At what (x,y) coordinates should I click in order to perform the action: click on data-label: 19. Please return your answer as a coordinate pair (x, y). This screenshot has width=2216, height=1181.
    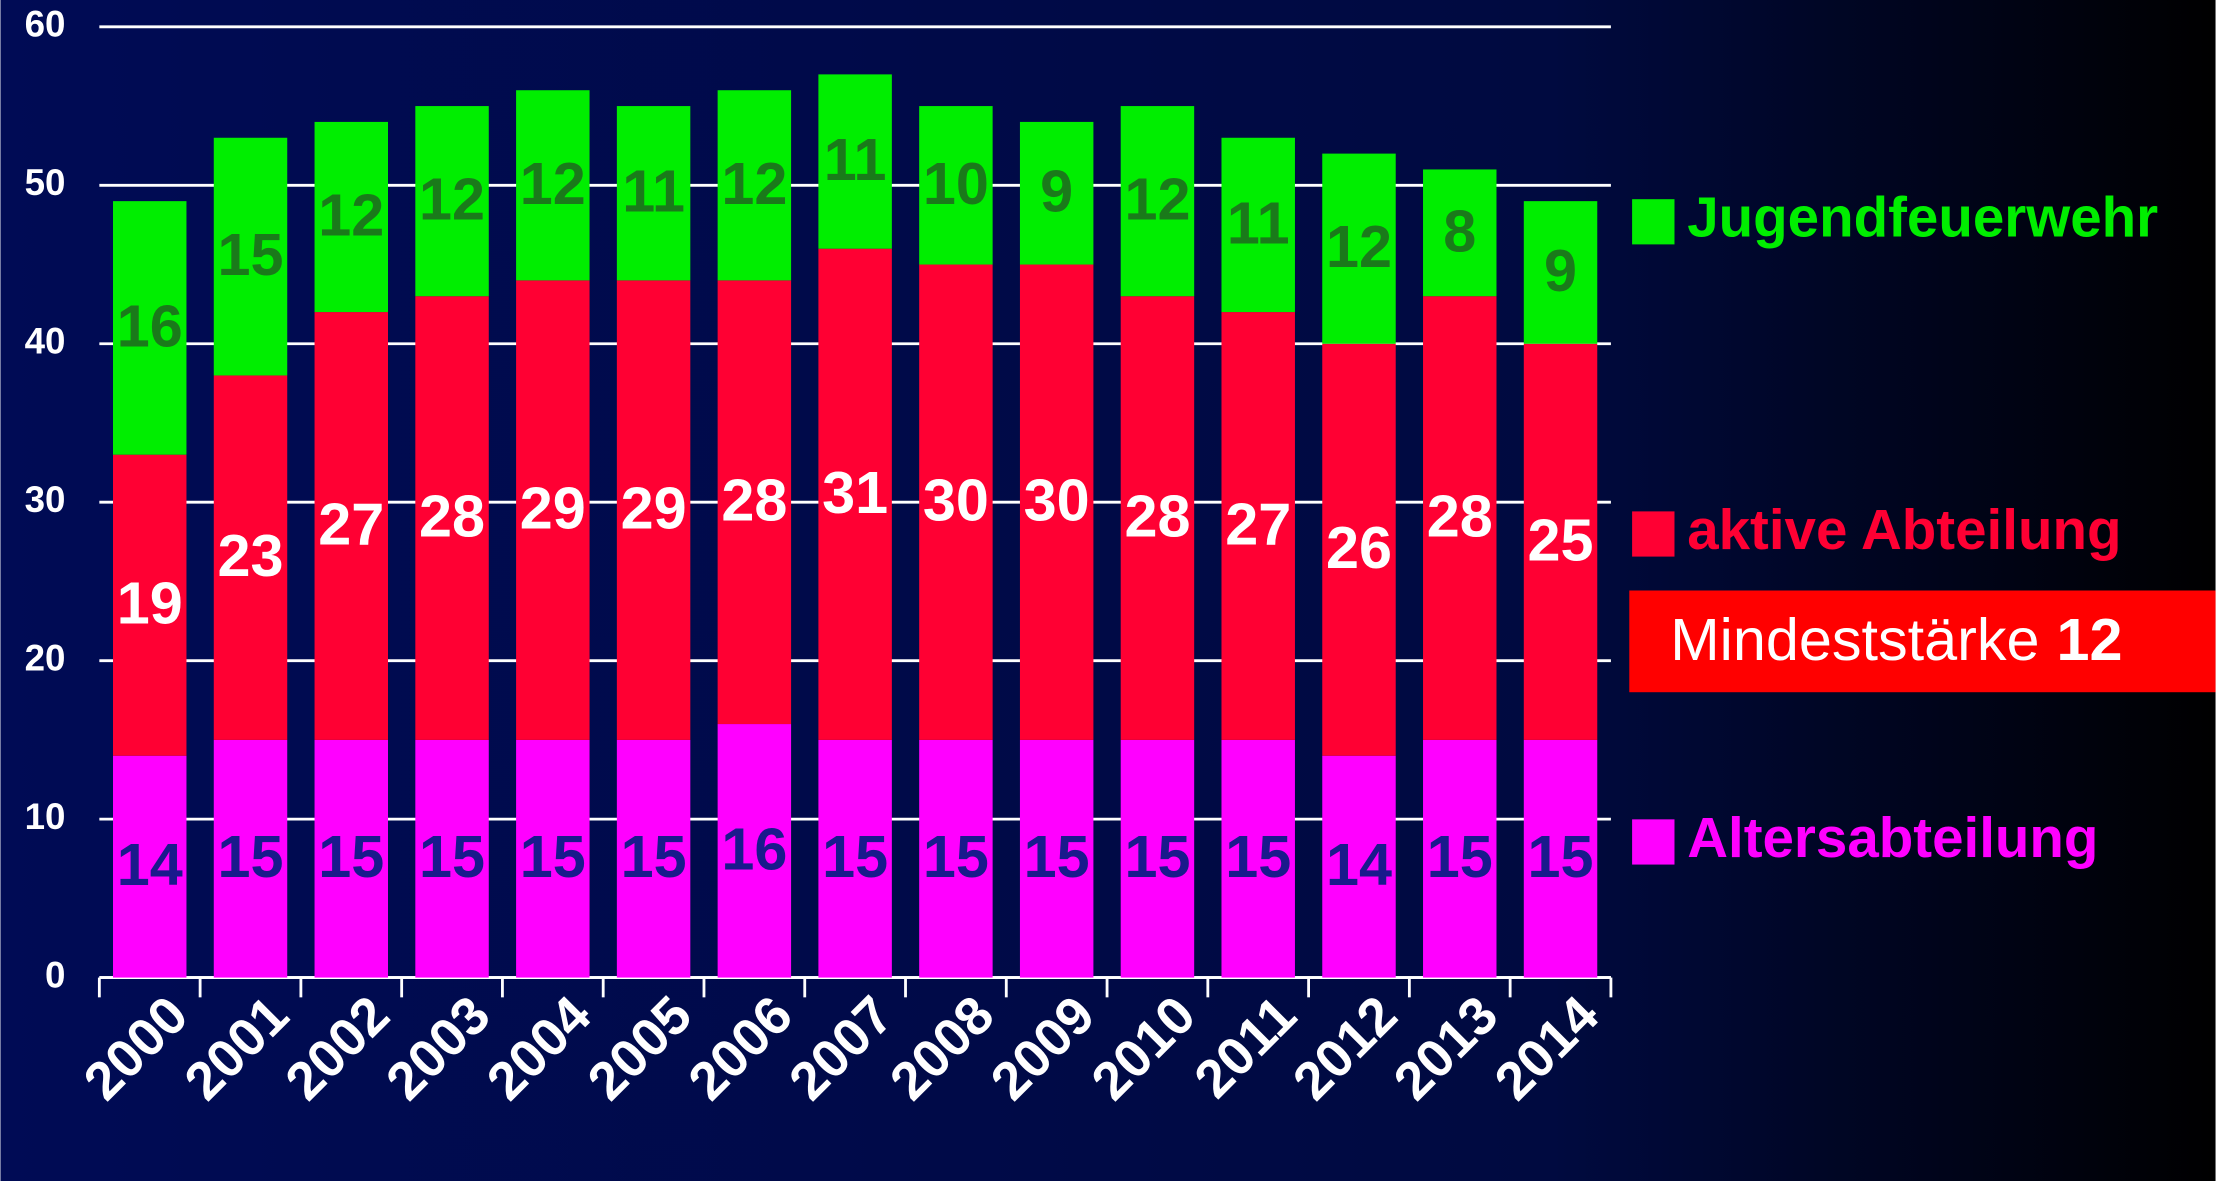
    Looking at the image, I should click on (150, 603).